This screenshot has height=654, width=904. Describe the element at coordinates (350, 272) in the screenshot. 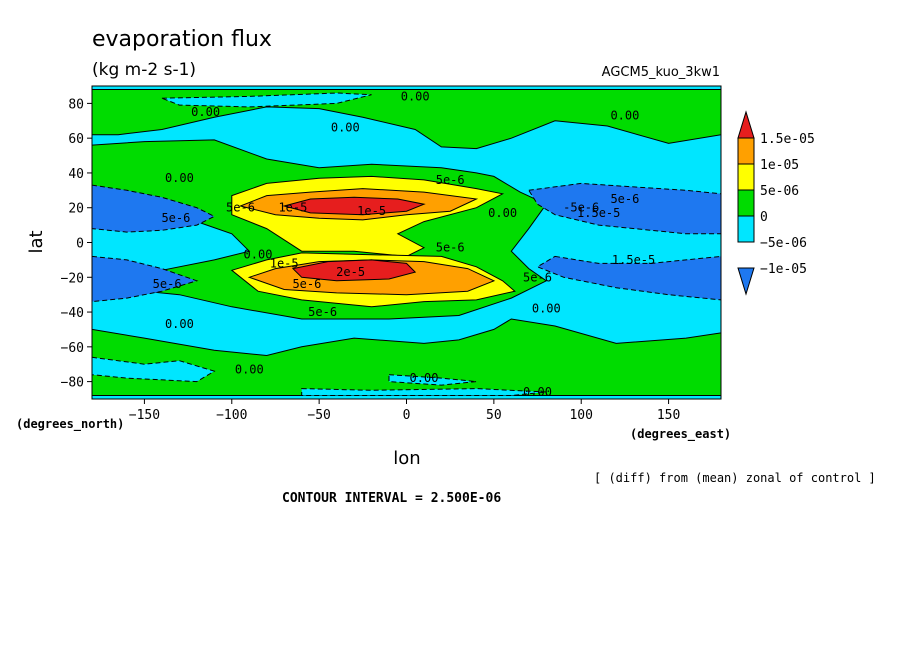

I see `contour-label: 2e-5` at that location.